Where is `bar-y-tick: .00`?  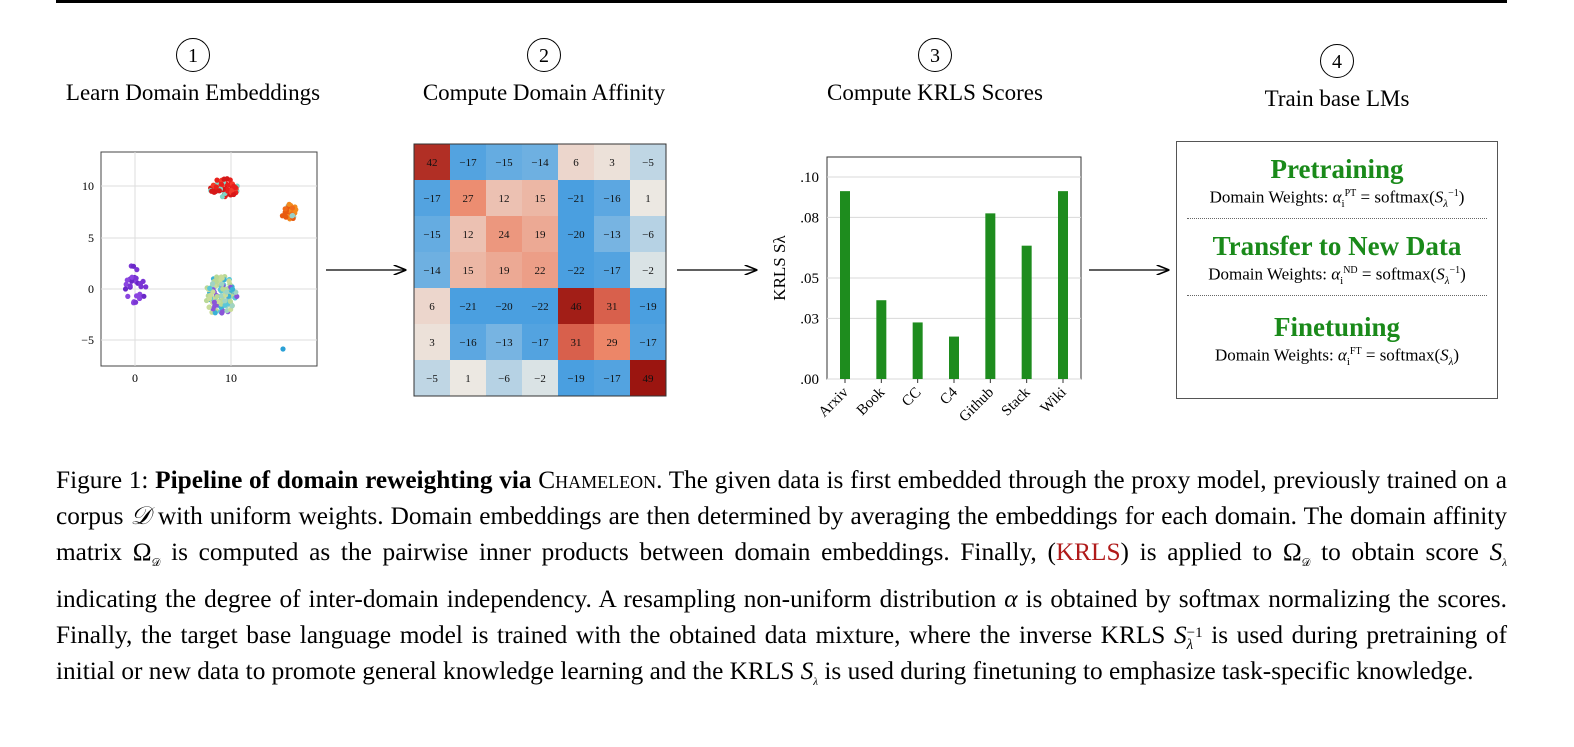
bar-y-tick: .00 is located at coordinates (809, 380).